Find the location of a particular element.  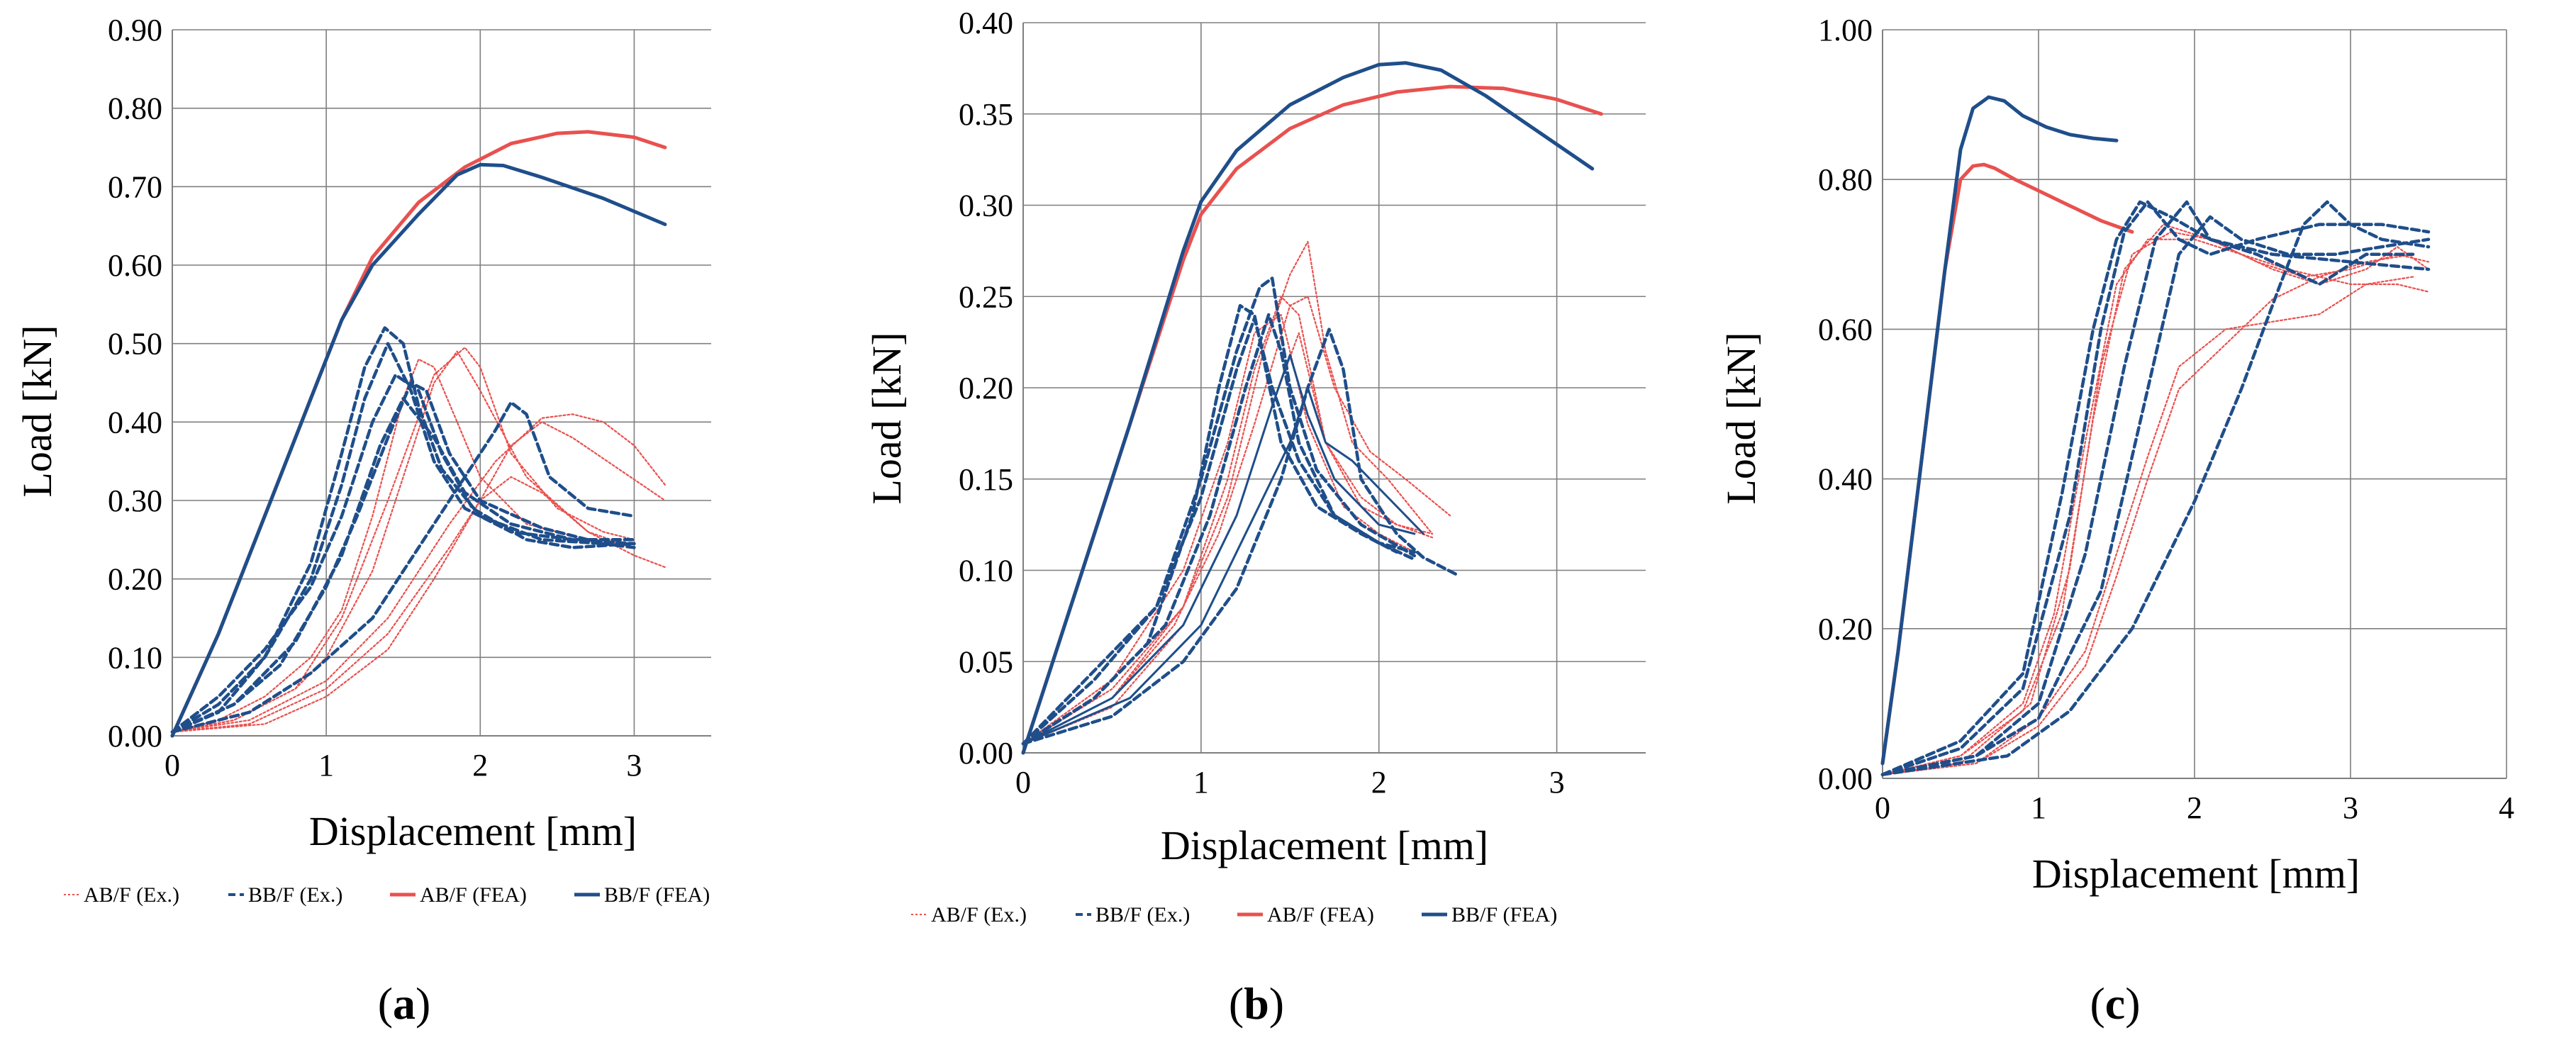

caption-a: (a) is located at coordinates (404, 1003).